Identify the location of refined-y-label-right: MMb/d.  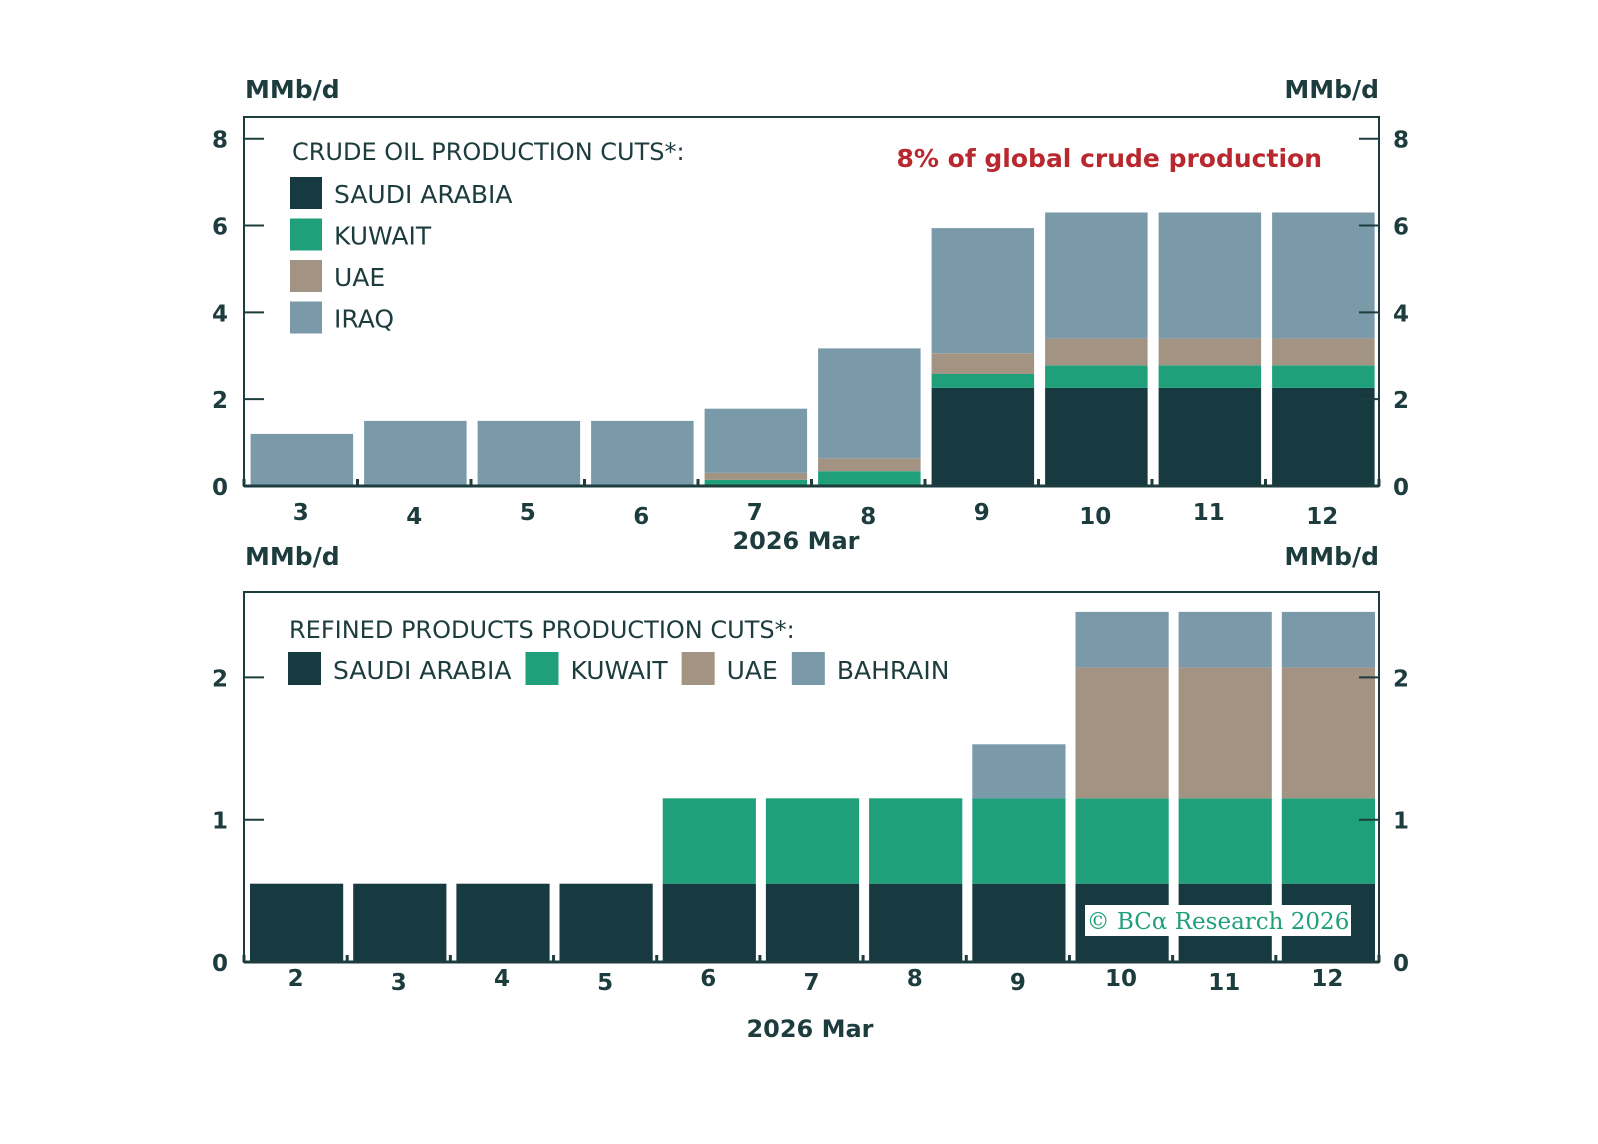
(1331, 556).